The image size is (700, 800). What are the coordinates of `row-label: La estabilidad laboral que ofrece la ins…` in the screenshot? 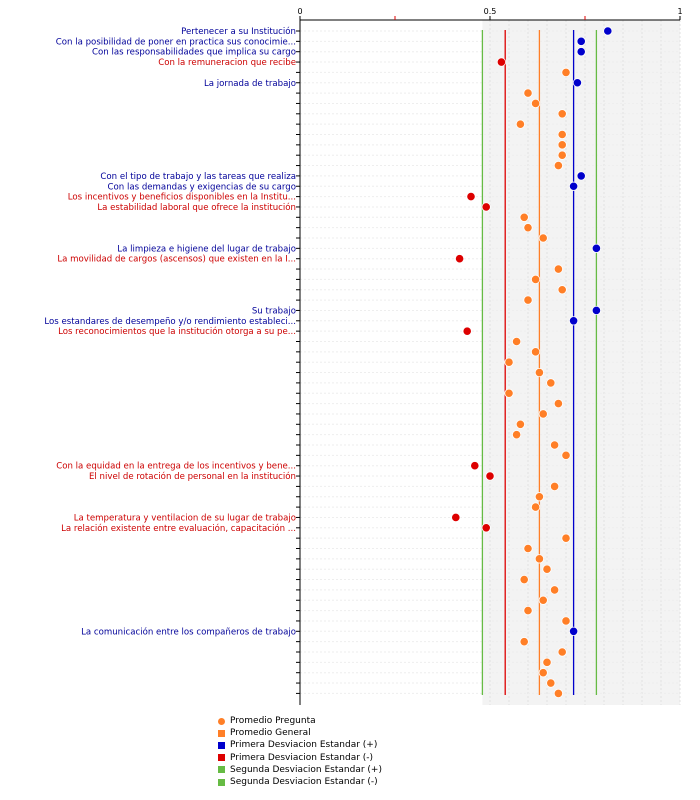 It's located at (196, 207).